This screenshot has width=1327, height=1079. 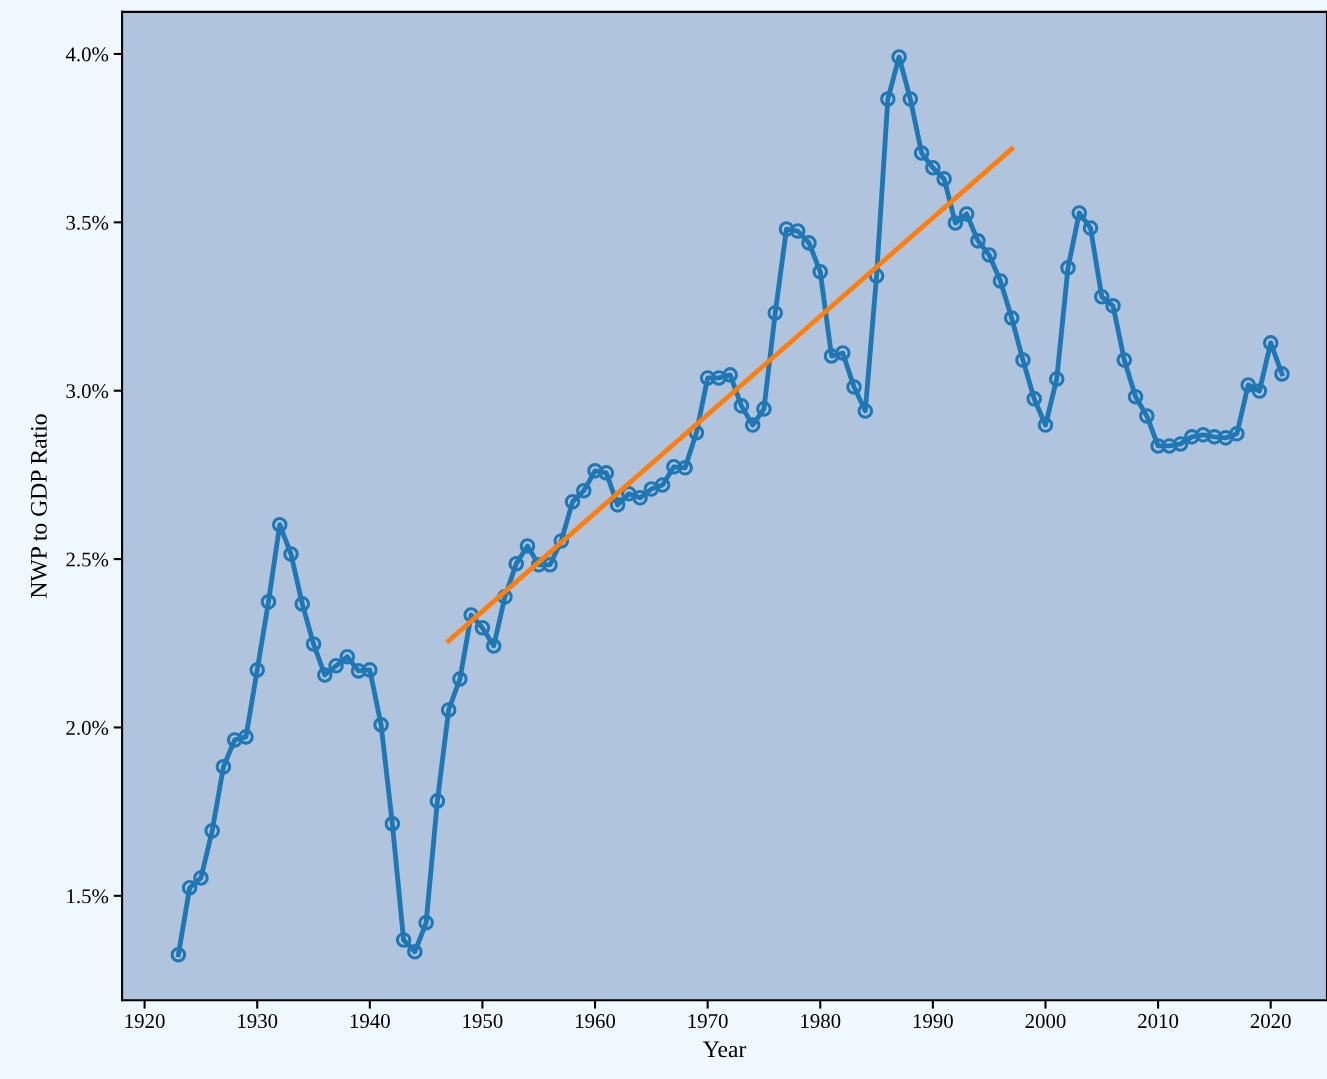 I want to click on x-tick-label: 2020, so click(x=1270, y=1021).